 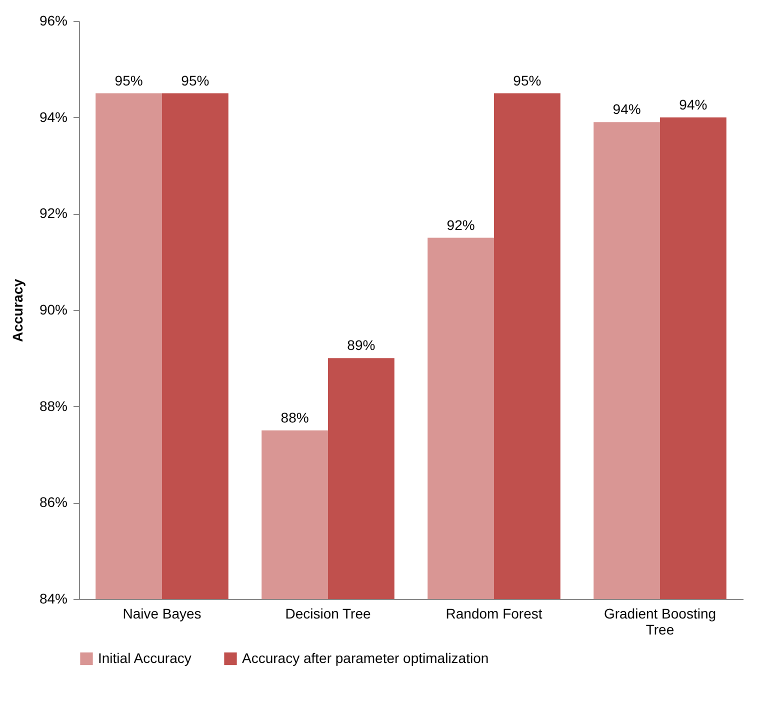 I want to click on y-axis-title: Accuracy, so click(x=17, y=310).